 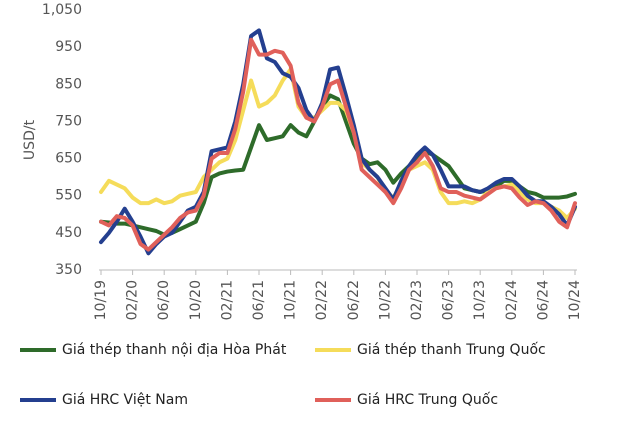 What do you see at coordinates (133, 300) in the screenshot?
I see `x-tick-label: 02/20` at bounding box center [133, 300].